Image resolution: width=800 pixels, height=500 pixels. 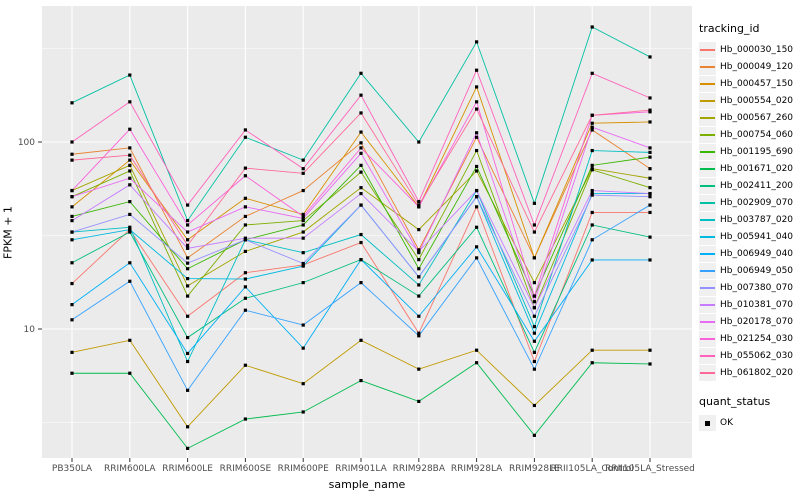 What do you see at coordinates (30, 330) in the screenshot?
I see `y-tick-label: 10` at bounding box center [30, 330].